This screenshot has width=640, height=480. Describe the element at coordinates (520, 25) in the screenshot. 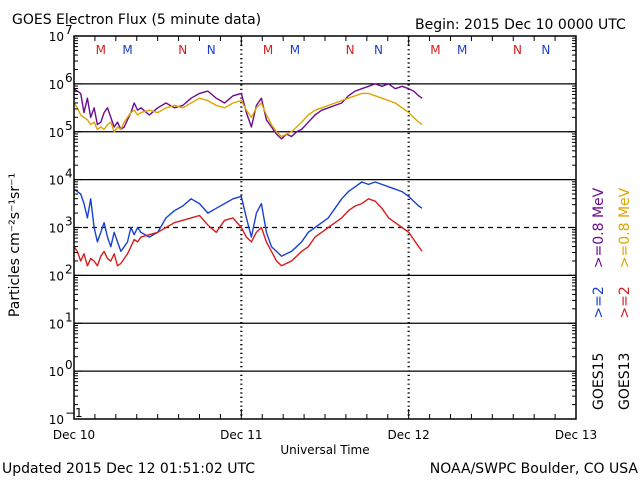

I see `begin-label: Begin: 2015 Dec 10 0000 UTC` at that location.